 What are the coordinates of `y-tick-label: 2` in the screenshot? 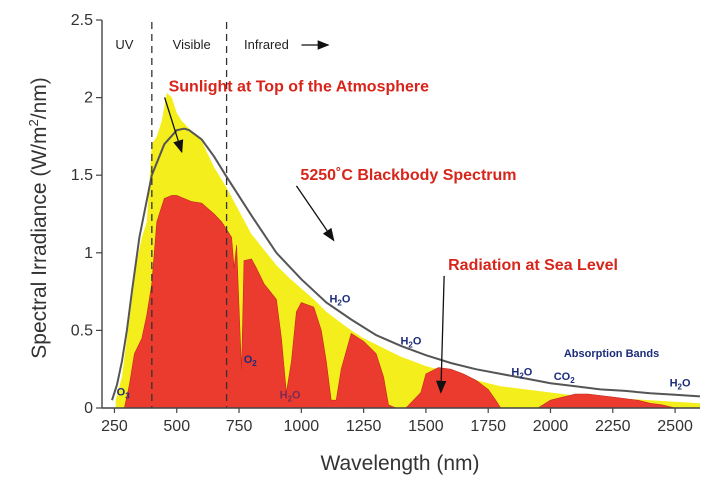 It's located at (88, 98).